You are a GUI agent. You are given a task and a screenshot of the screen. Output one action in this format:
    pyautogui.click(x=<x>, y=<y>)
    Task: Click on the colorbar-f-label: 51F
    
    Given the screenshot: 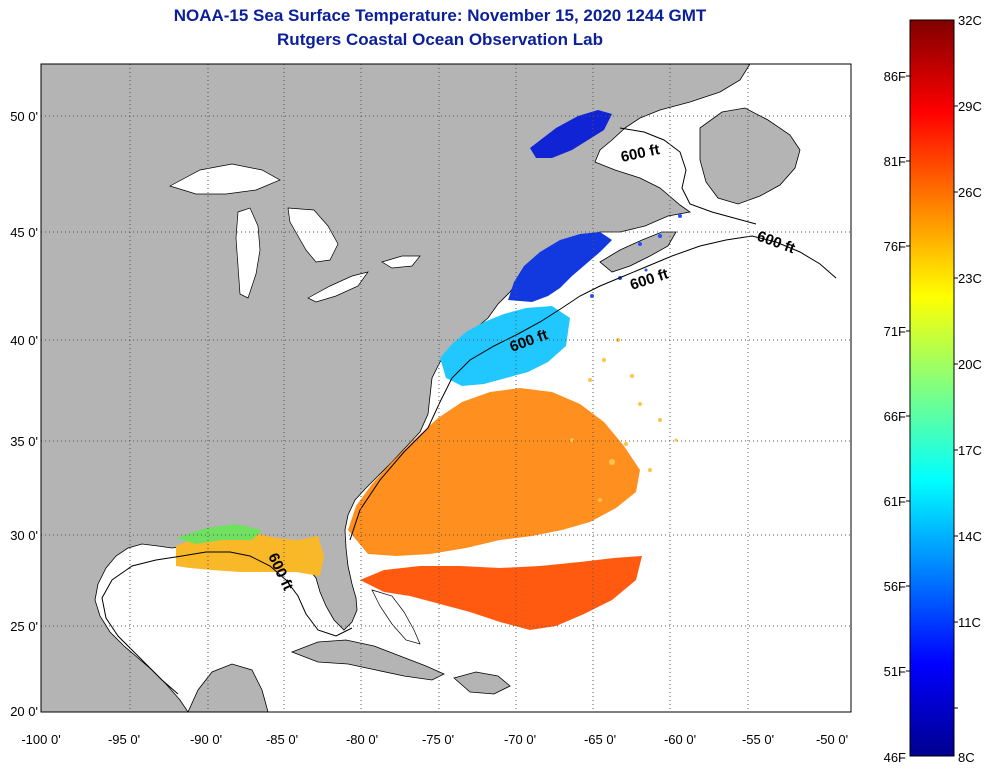 What is the action you would take?
    pyautogui.click(x=895, y=671)
    